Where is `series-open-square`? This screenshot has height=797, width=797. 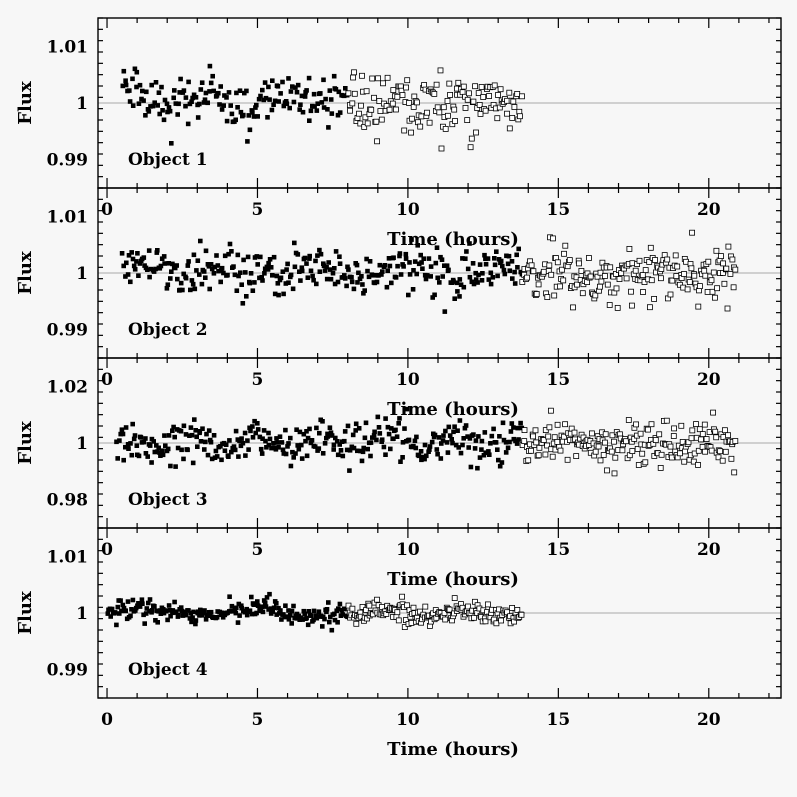
series-open-square is located at coordinates (435, 109).